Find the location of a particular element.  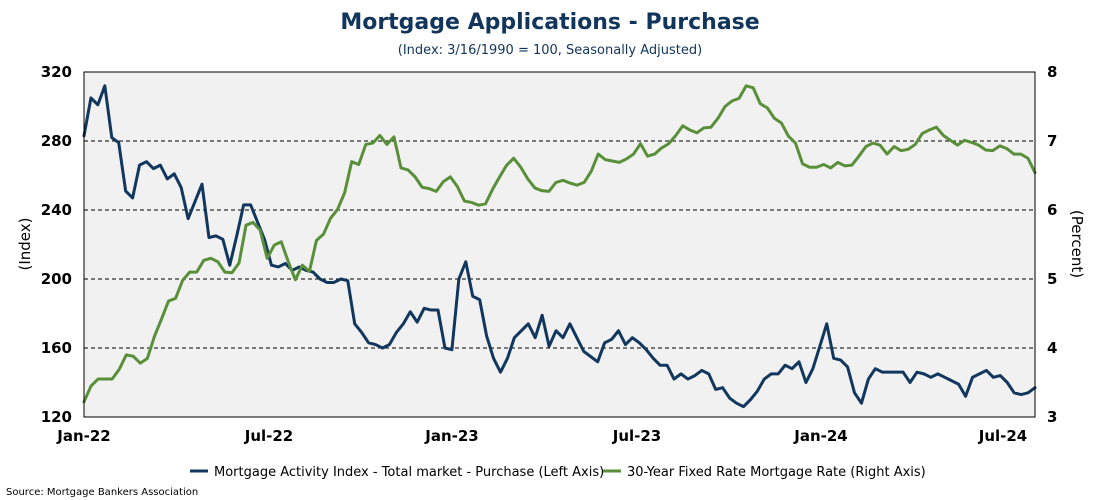

left-tick-label: 240 is located at coordinates (56, 210).